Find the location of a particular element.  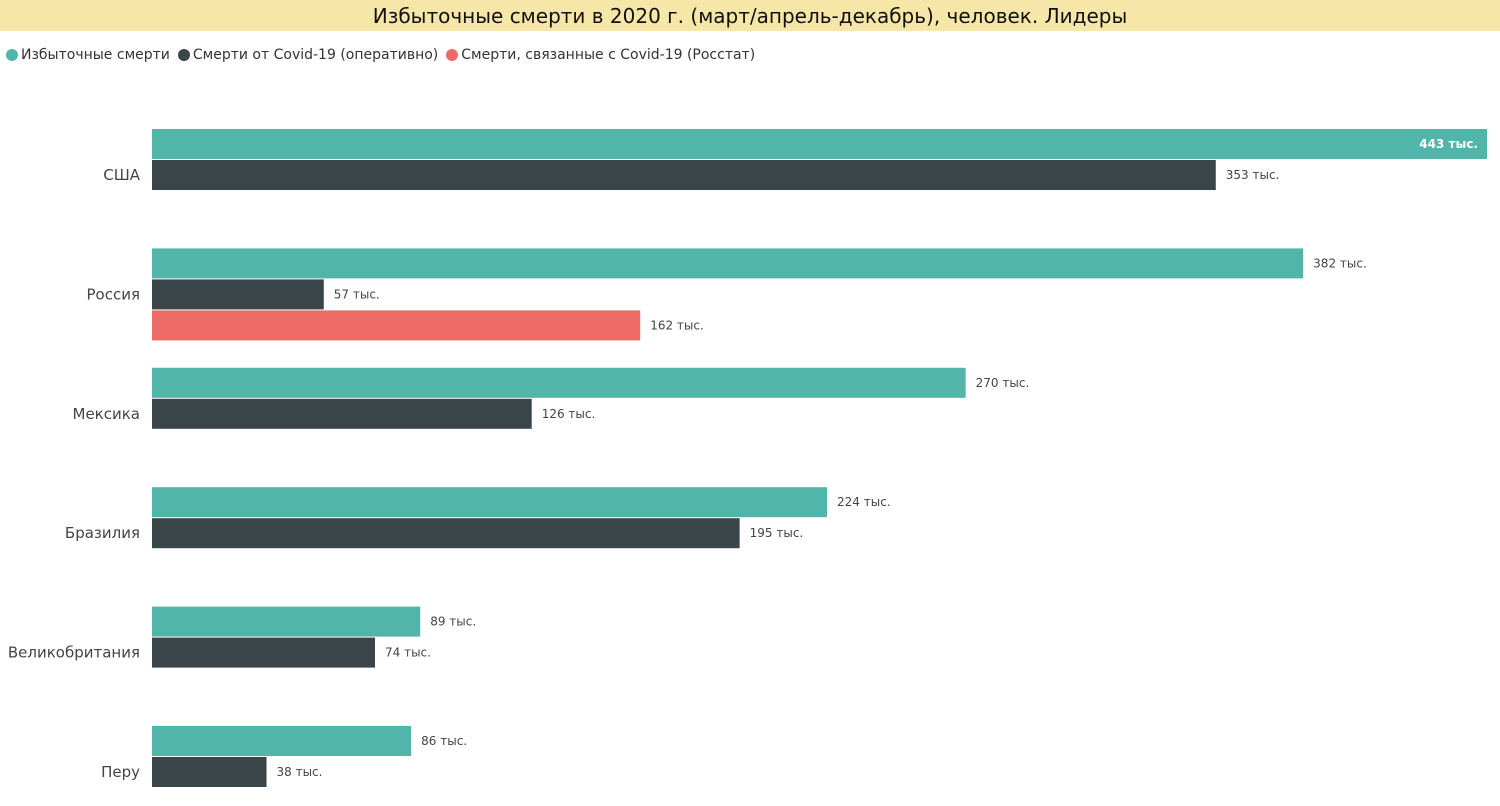

data-label: 86 тыс. is located at coordinates (444, 741).